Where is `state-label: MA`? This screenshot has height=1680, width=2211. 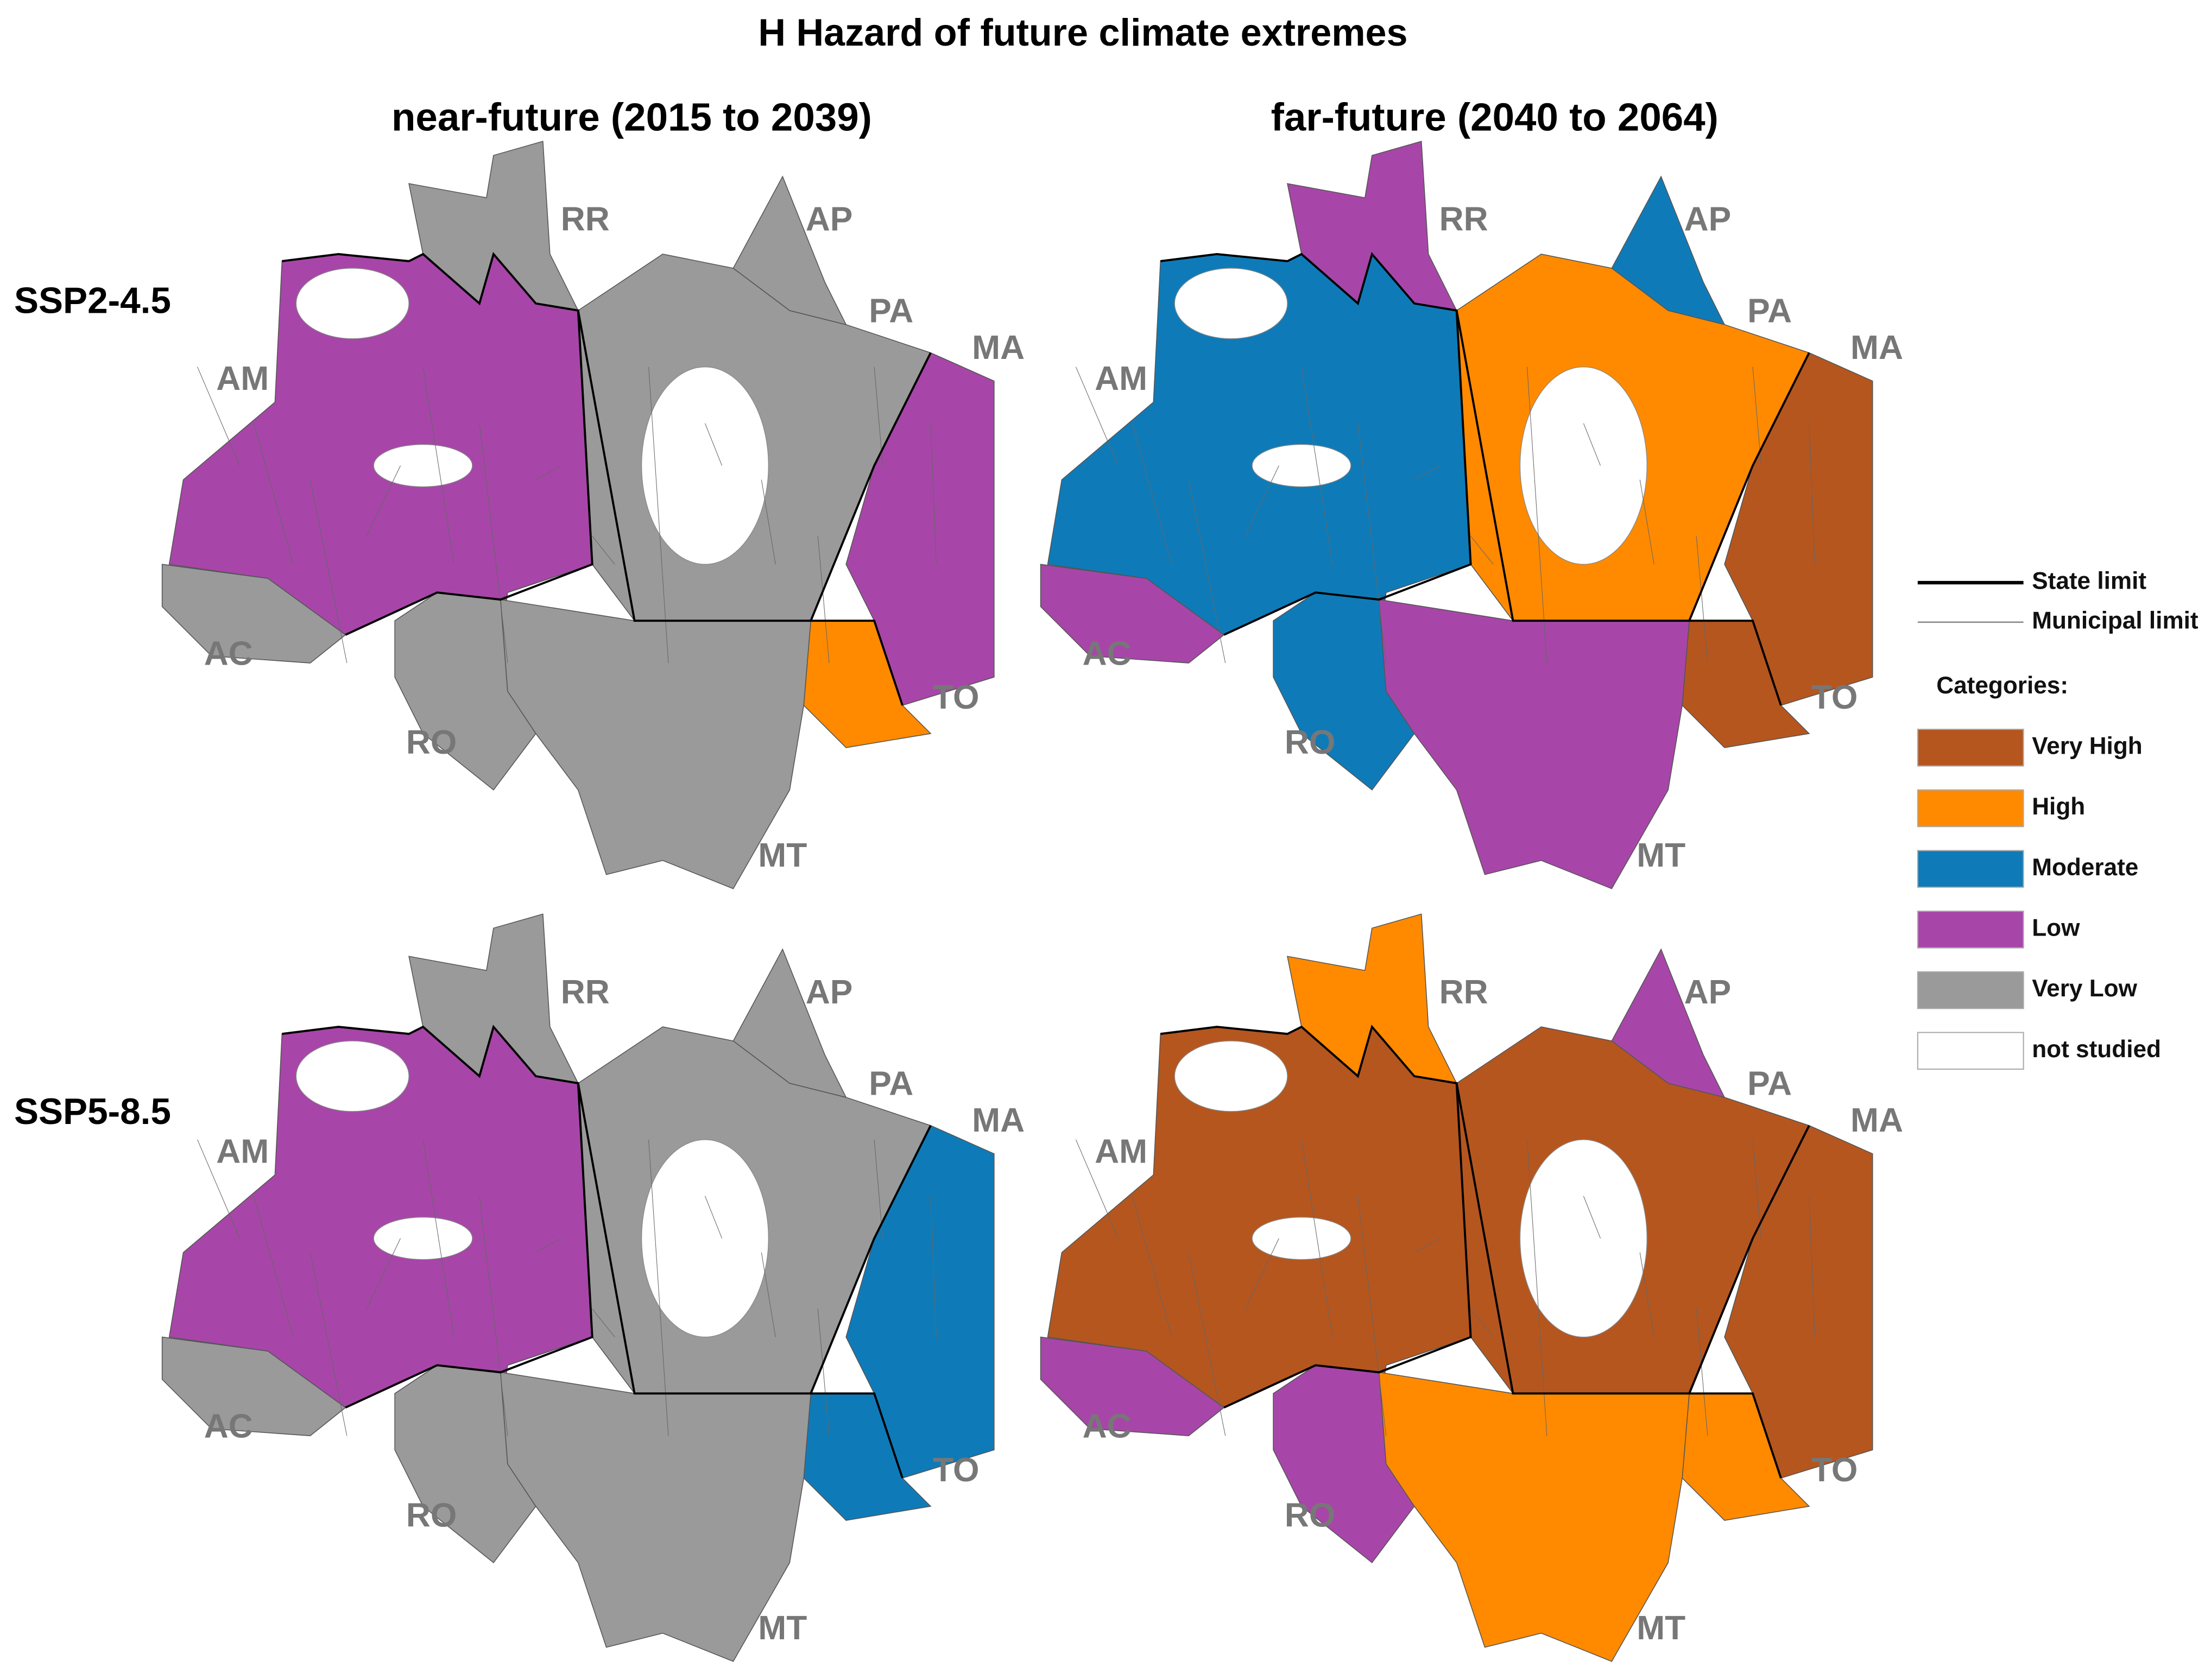 state-label: MA is located at coordinates (1876, 348).